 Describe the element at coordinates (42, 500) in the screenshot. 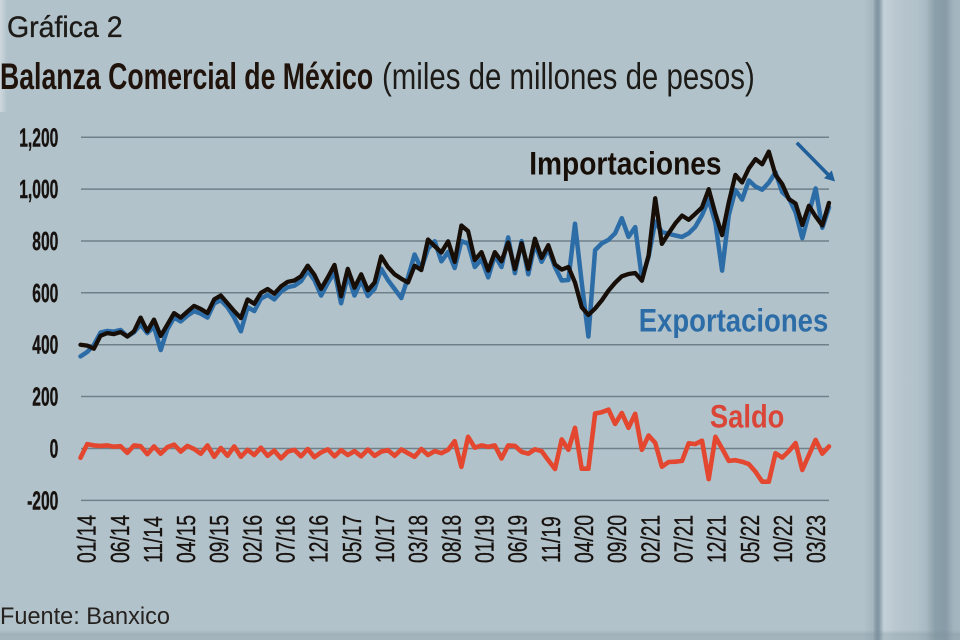

I see `svg-text: -200` at that location.